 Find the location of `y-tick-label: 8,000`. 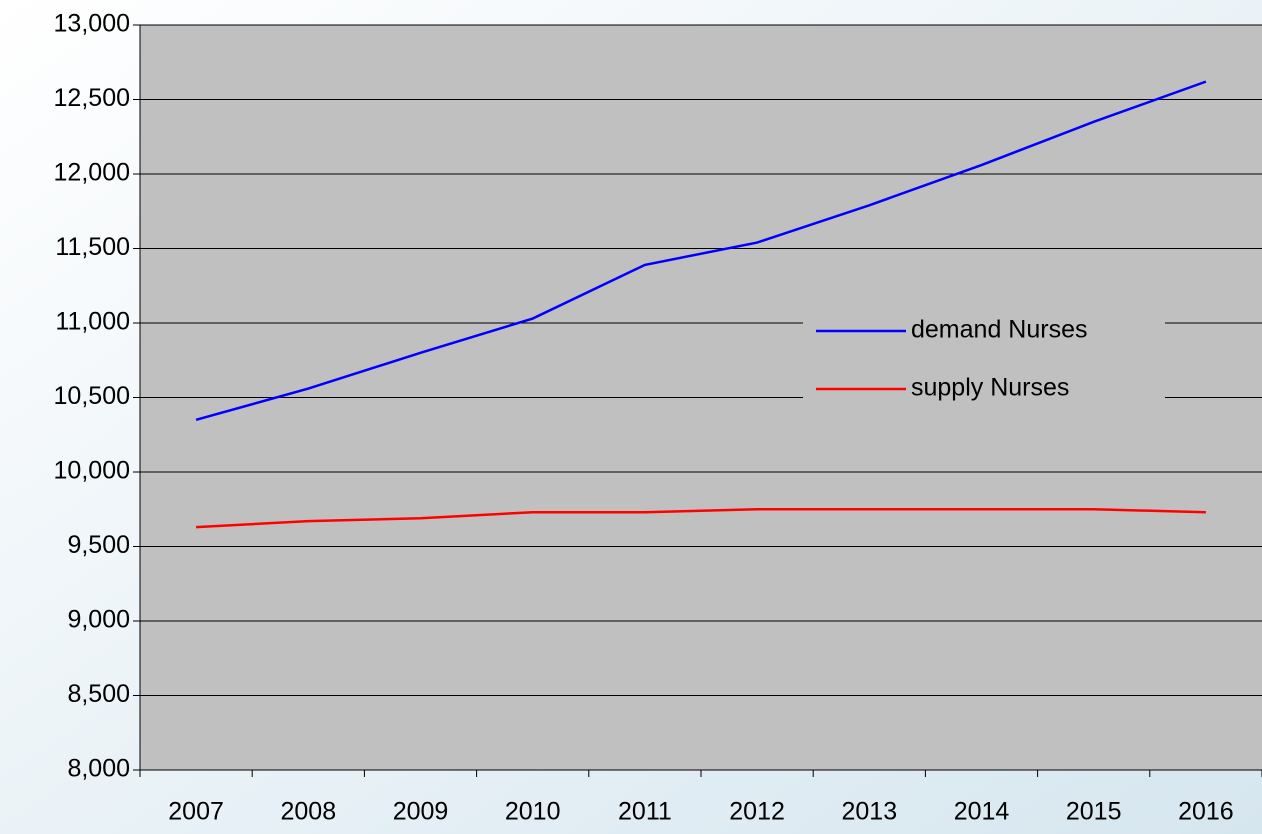

y-tick-label: 8,000 is located at coordinates (98, 769).